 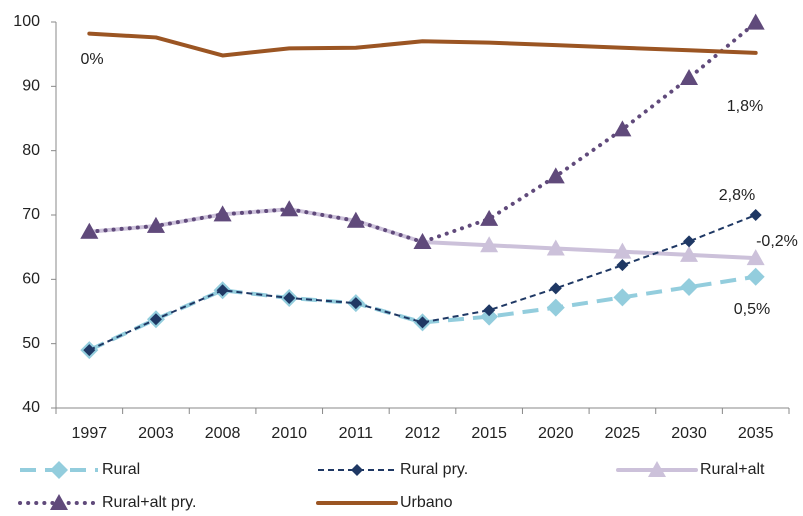 I want to click on legend-item: Rural, so click(x=80, y=470).